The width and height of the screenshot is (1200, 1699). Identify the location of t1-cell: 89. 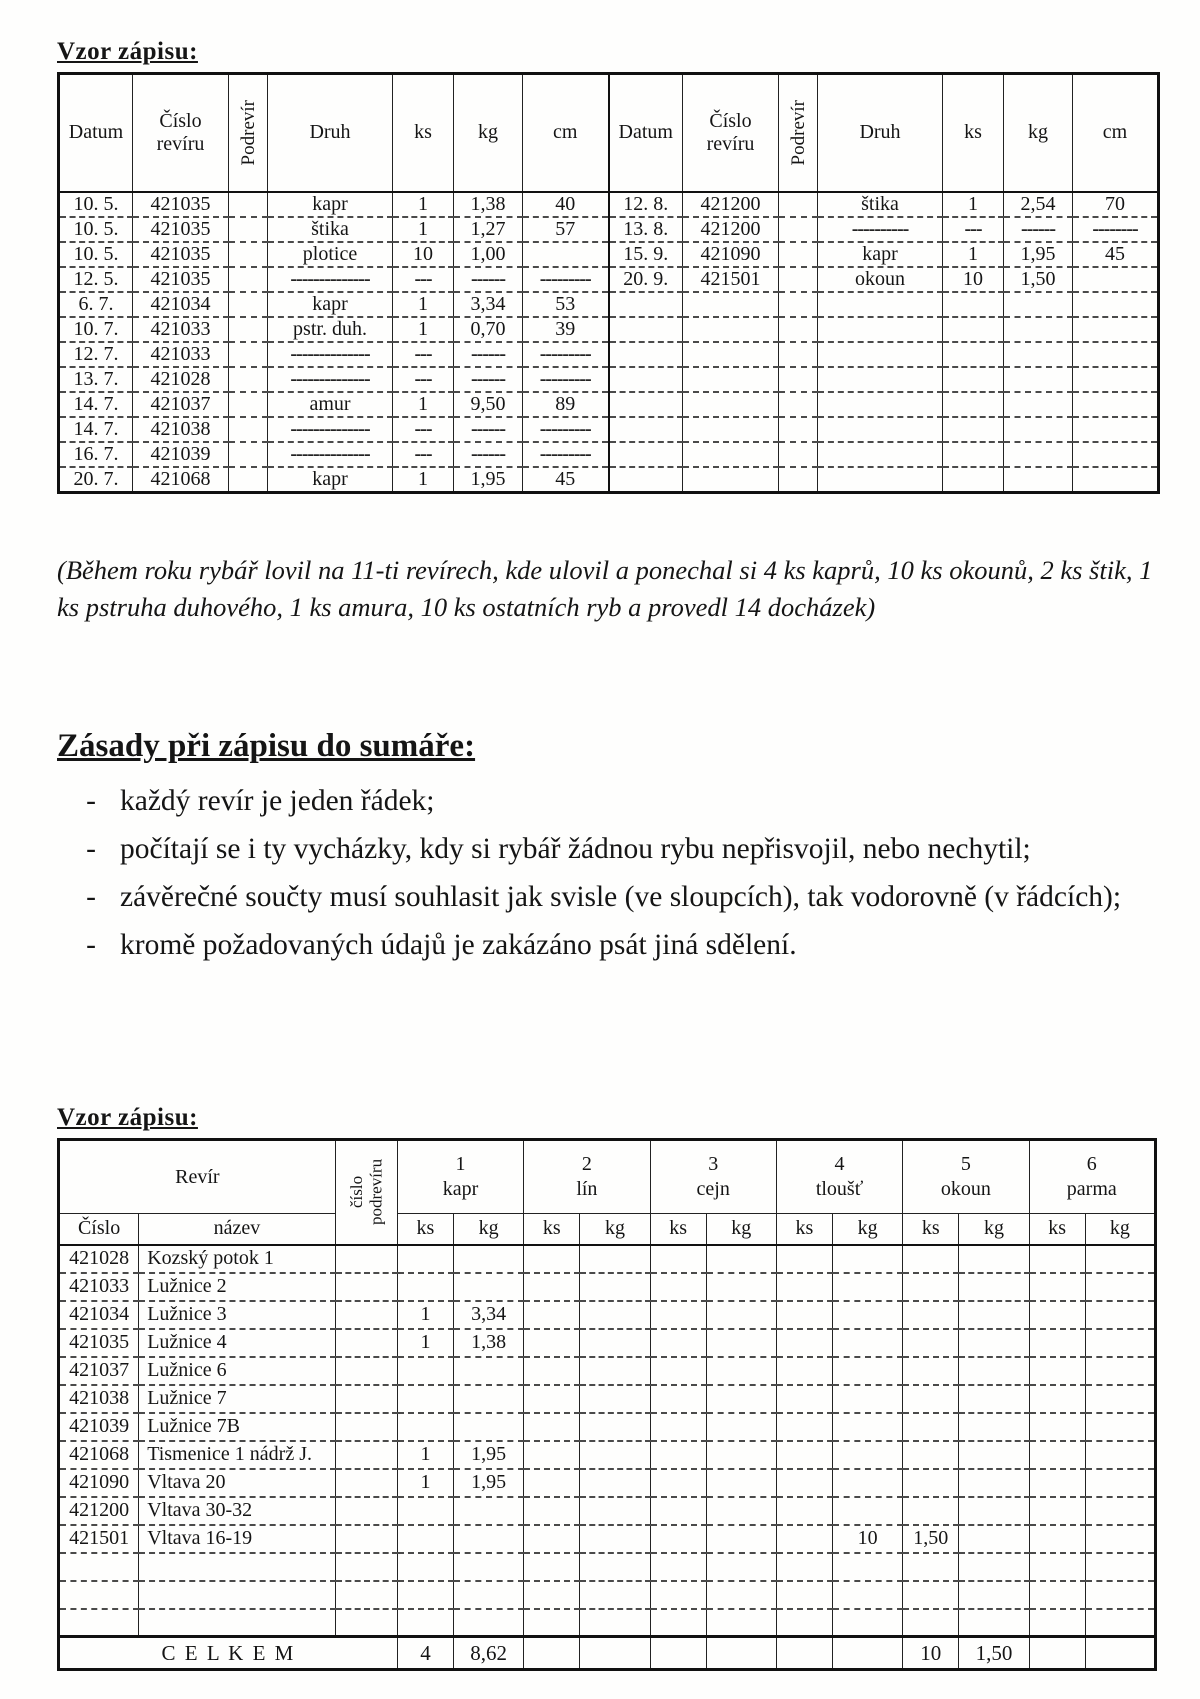
(565, 403).